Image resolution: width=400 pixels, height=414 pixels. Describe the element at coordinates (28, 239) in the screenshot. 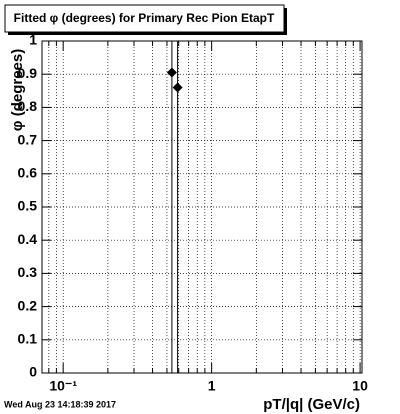

I see `y-tick-label: 0.4` at that location.